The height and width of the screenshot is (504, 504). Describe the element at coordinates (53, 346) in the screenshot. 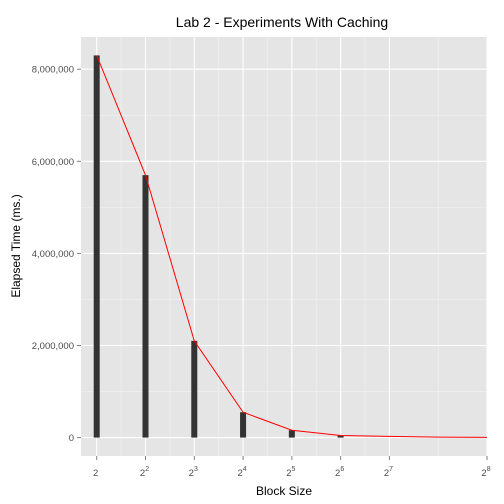

I see `y-tick-label: 2,000,000` at that location.